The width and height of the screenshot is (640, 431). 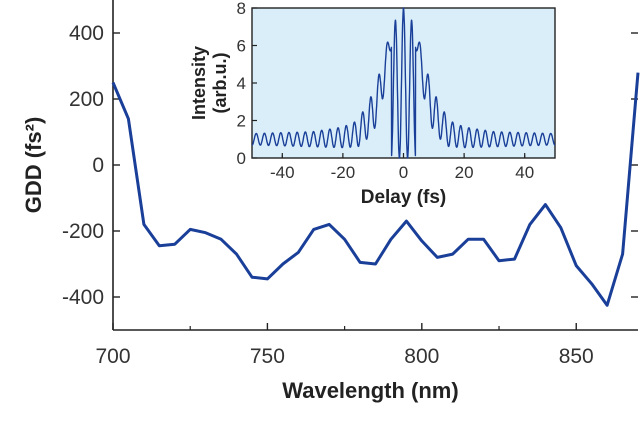 What do you see at coordinates (241, 9) in the screenshot?
I see `inset-y-tick-label: 8` at bounding box center [241, 9].